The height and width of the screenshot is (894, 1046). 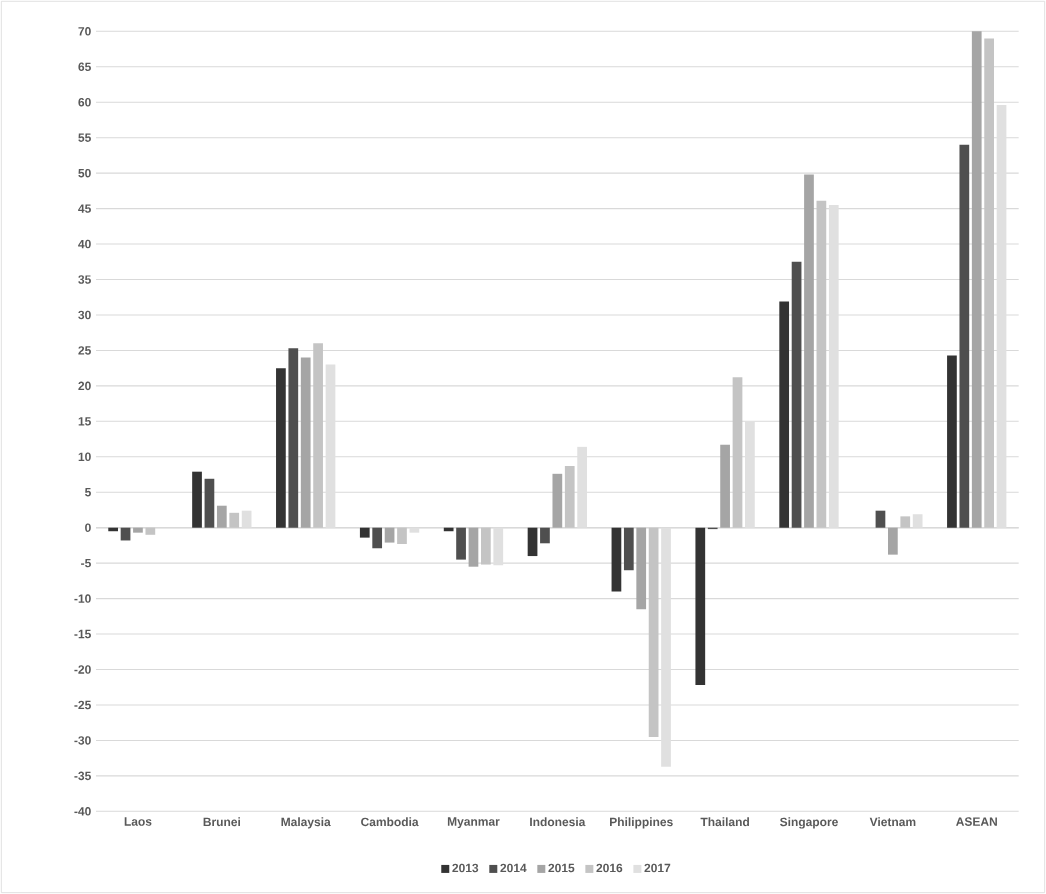 What do you see at coordinates (84, 386) in the screenshot?
I see `y-tick-label: 20` at bounding box center [84, 386].